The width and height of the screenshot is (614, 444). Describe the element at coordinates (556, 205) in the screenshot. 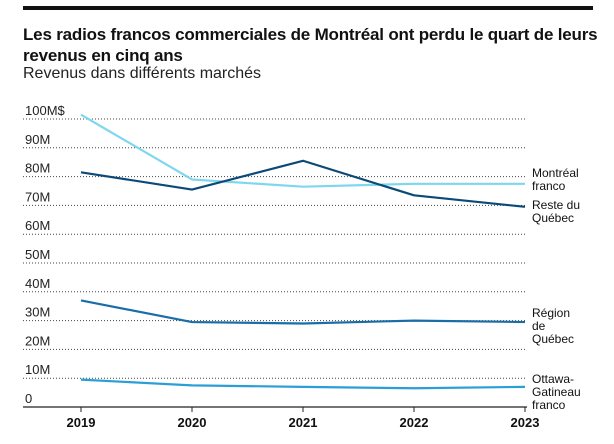

I see `series-label-line: Reste du` at that location.